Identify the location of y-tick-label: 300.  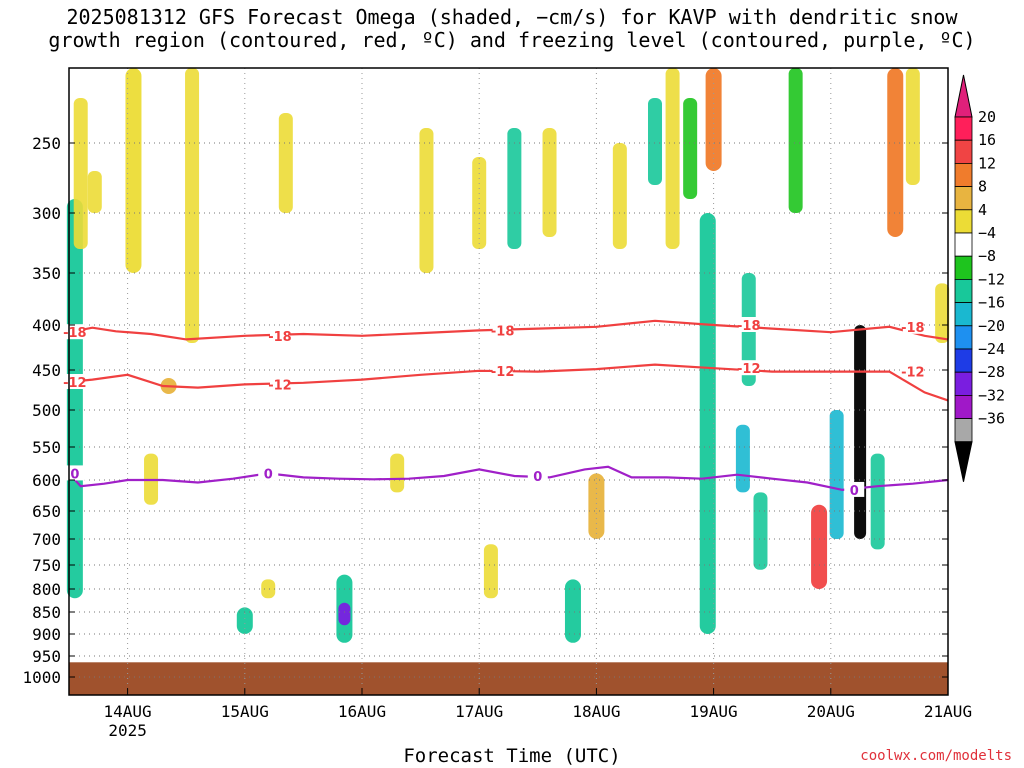
(46, 213).